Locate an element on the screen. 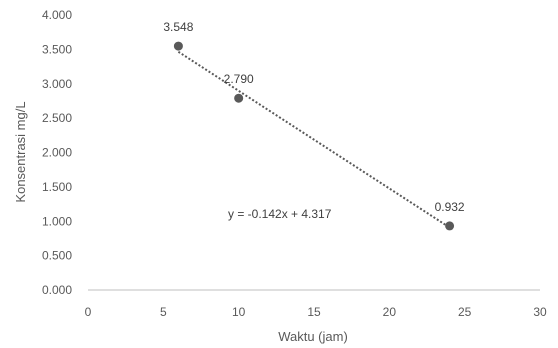  y-tick-label: 1.500 is located at coordinates (57, 187).